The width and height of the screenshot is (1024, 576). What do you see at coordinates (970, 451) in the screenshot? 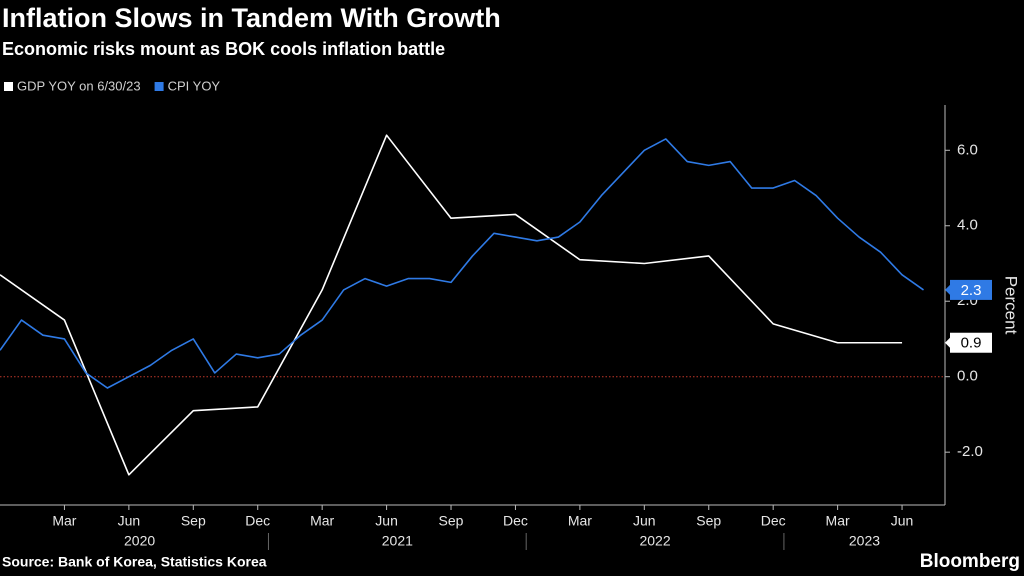
I see `y-tick-label: -2.0` at bounding box center [970, 451].